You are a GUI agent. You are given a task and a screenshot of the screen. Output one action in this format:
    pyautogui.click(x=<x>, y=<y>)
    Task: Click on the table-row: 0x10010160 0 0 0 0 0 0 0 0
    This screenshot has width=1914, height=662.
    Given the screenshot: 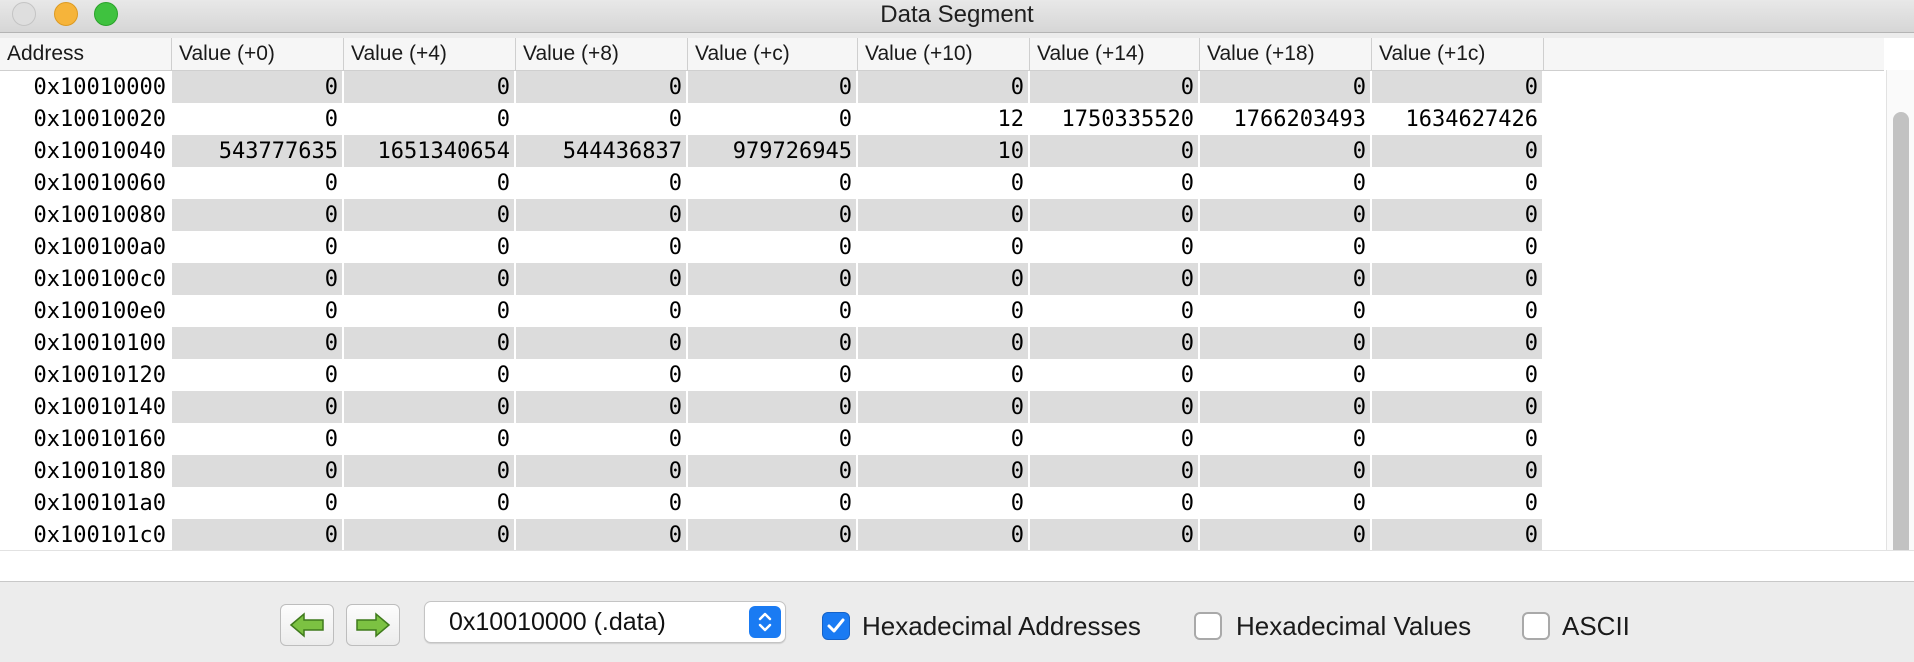 What is the action you would take?
    pyautogui.click(x=942, y=439)
    